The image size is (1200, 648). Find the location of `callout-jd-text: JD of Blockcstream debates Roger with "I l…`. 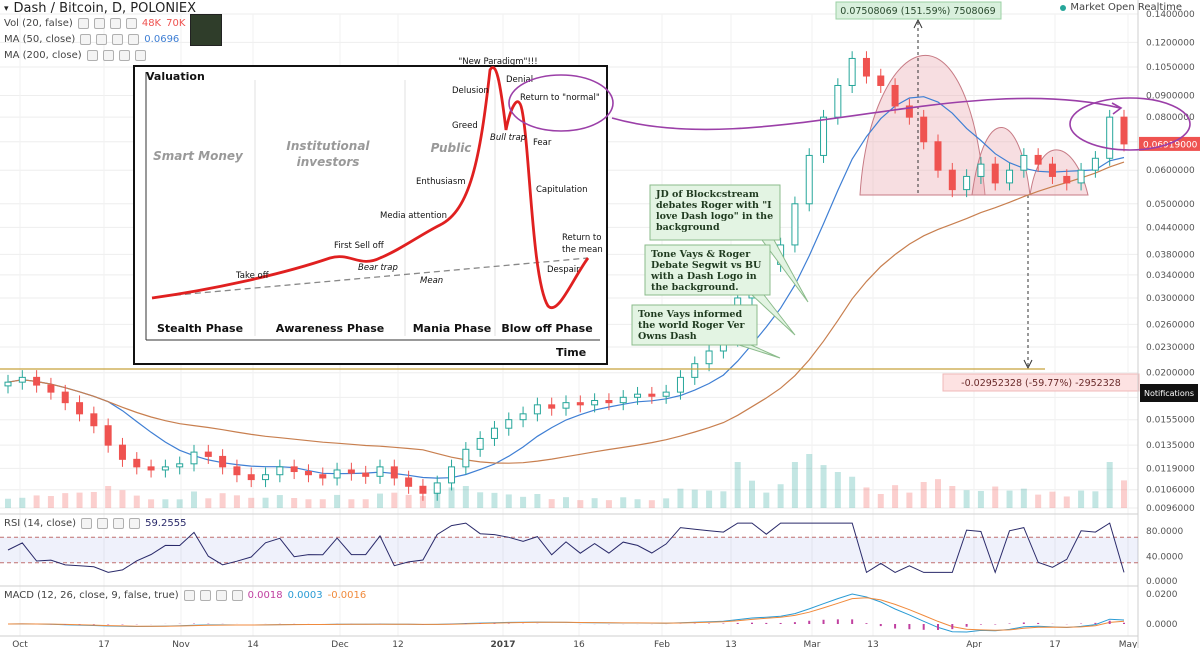

callout-jd-text: JD of Blockcstream debates Roger with "I l… is located at coordinates (714, 211).